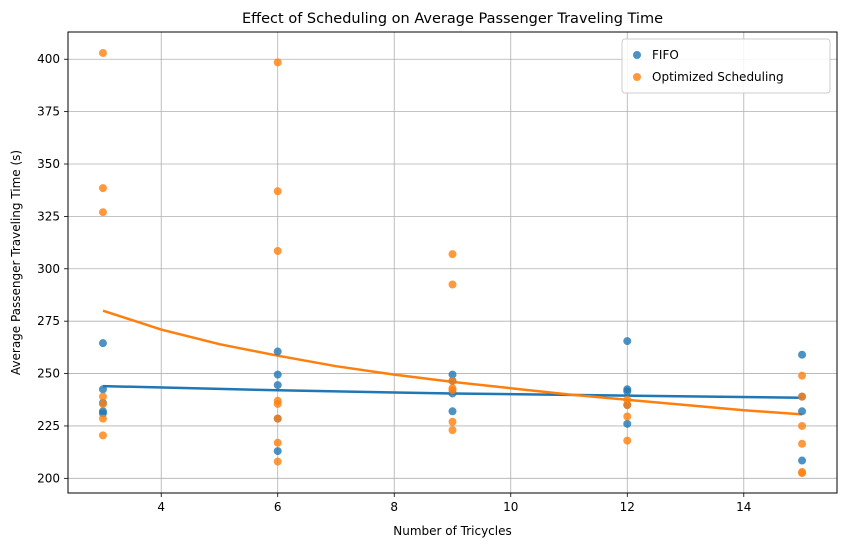 Image resolution: width=850 pixels, height=547 pixels. What do you see at coordinates (454, 503) in the screenshot?
I see `x-axis-ticks: 4 6 8 10 12 14` at bounding box center [454, 503].